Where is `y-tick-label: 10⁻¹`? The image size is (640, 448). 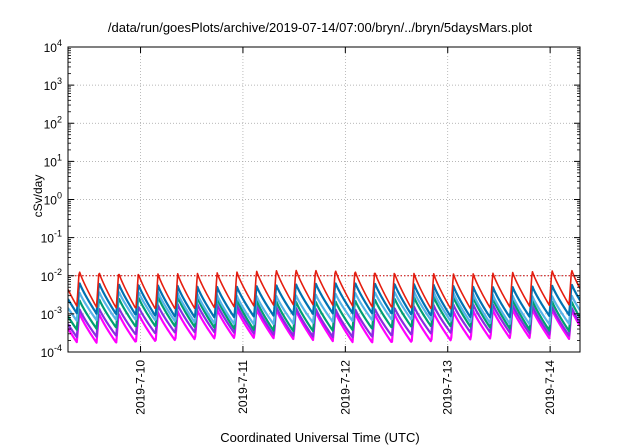 y-tick-label: 10⁻¹ is located at coordinates (51, 237).